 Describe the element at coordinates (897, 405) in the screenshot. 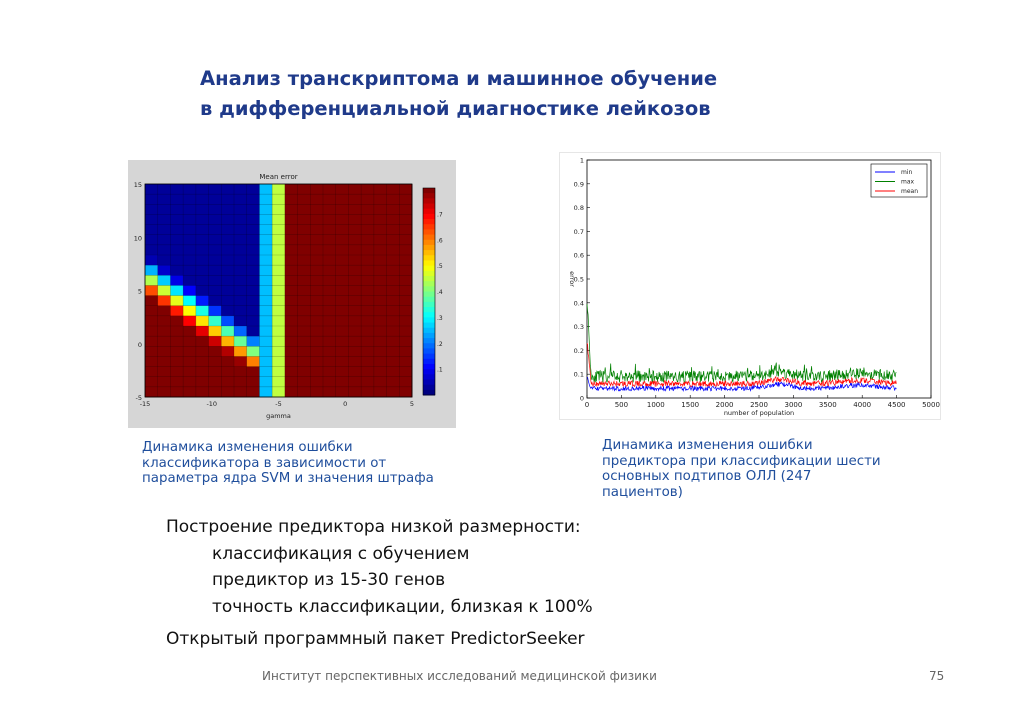

I see `line-x-tick-label: 4500` at that location.